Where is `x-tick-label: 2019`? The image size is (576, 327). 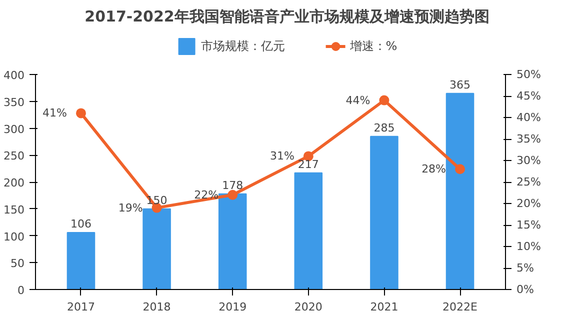
x-tick-label: 2019 is located at coordinates (232, 307).